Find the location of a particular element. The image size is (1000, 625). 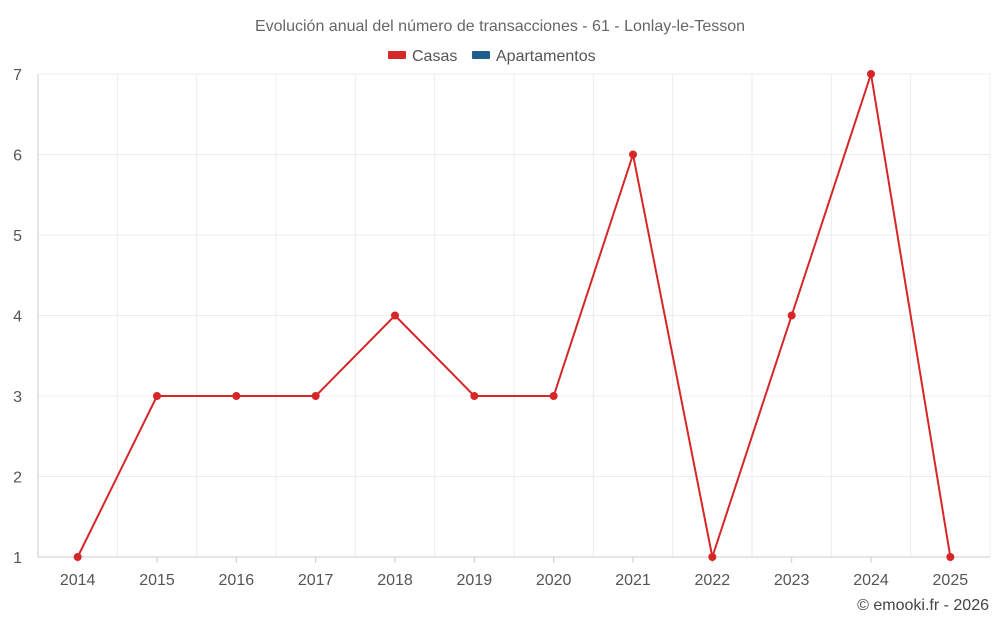

data-point-casas-2014 is located at coordinates (77, 557).